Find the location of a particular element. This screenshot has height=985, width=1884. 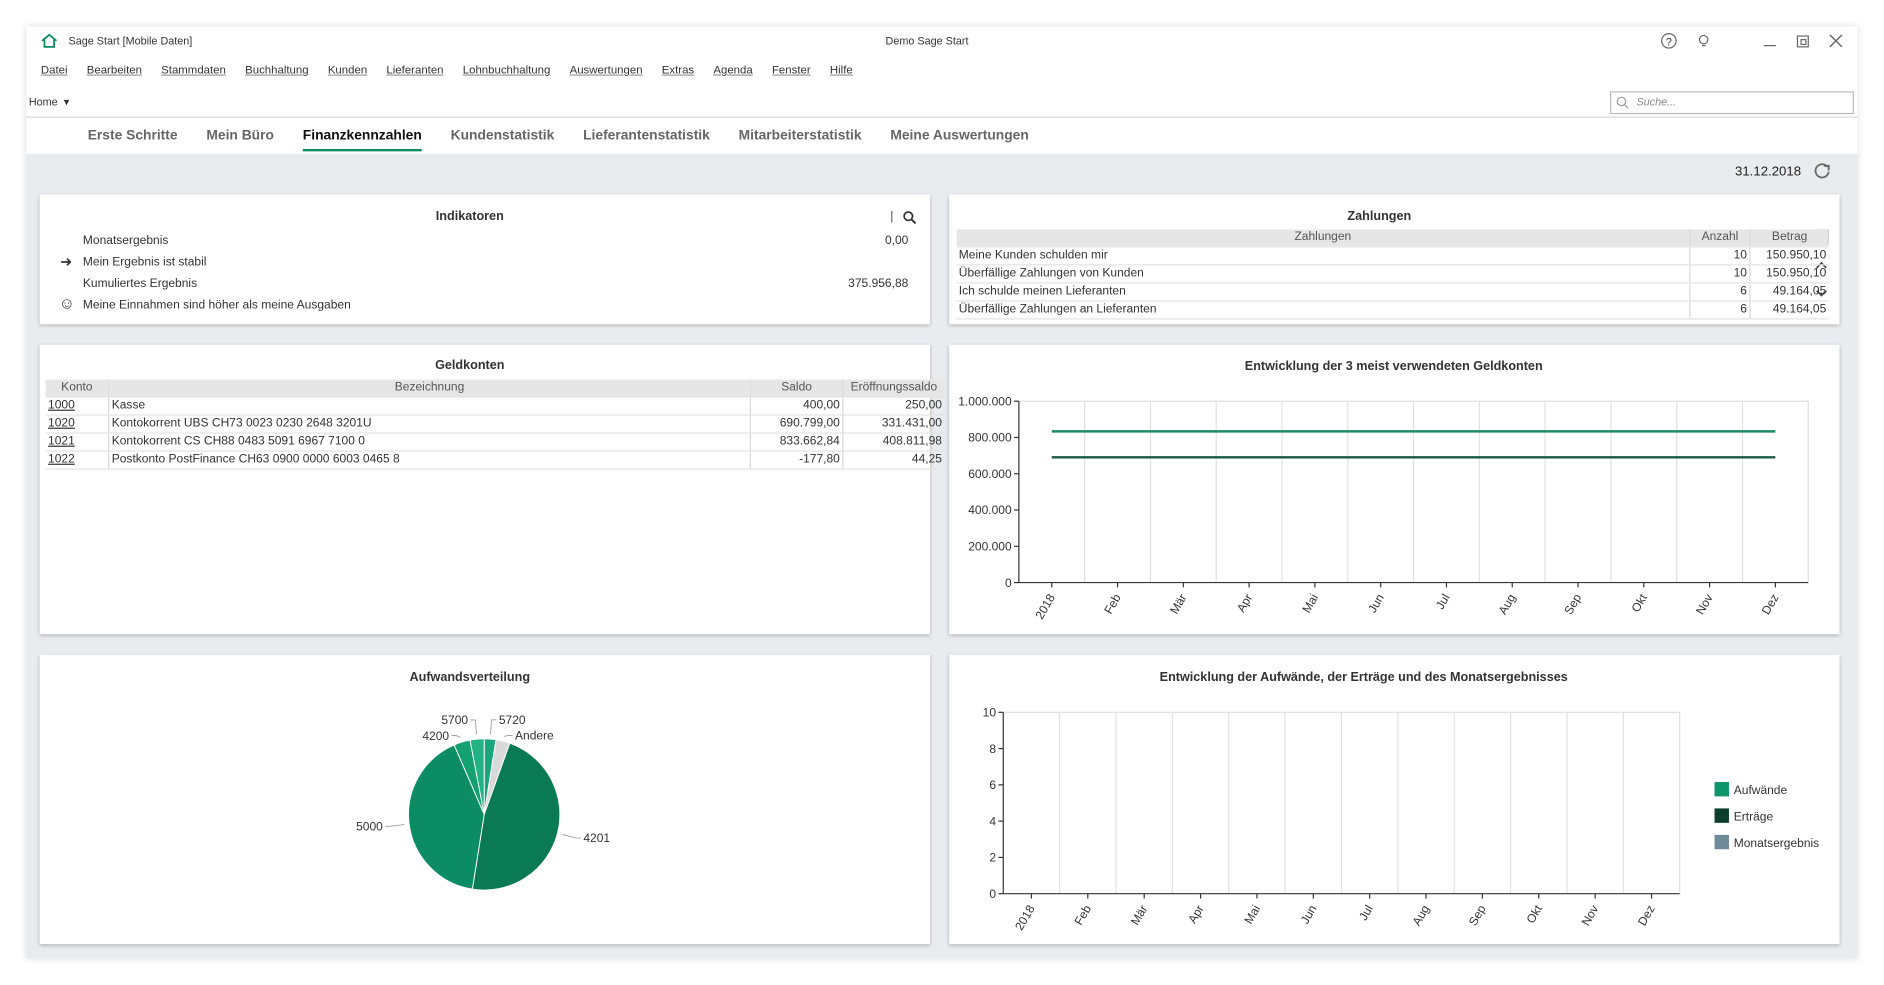

account-link: 1021 is located at coordinates (77, 442).